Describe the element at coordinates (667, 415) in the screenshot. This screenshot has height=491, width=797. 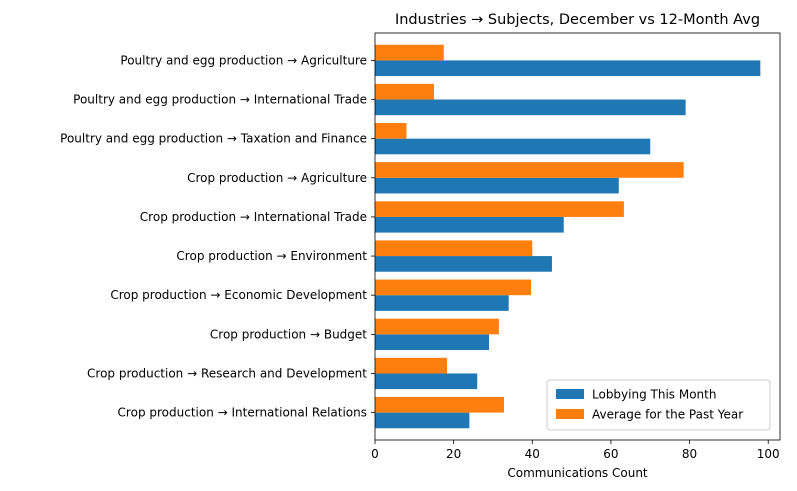
I see `legend-label-1: Average for the Past Year` at that location.